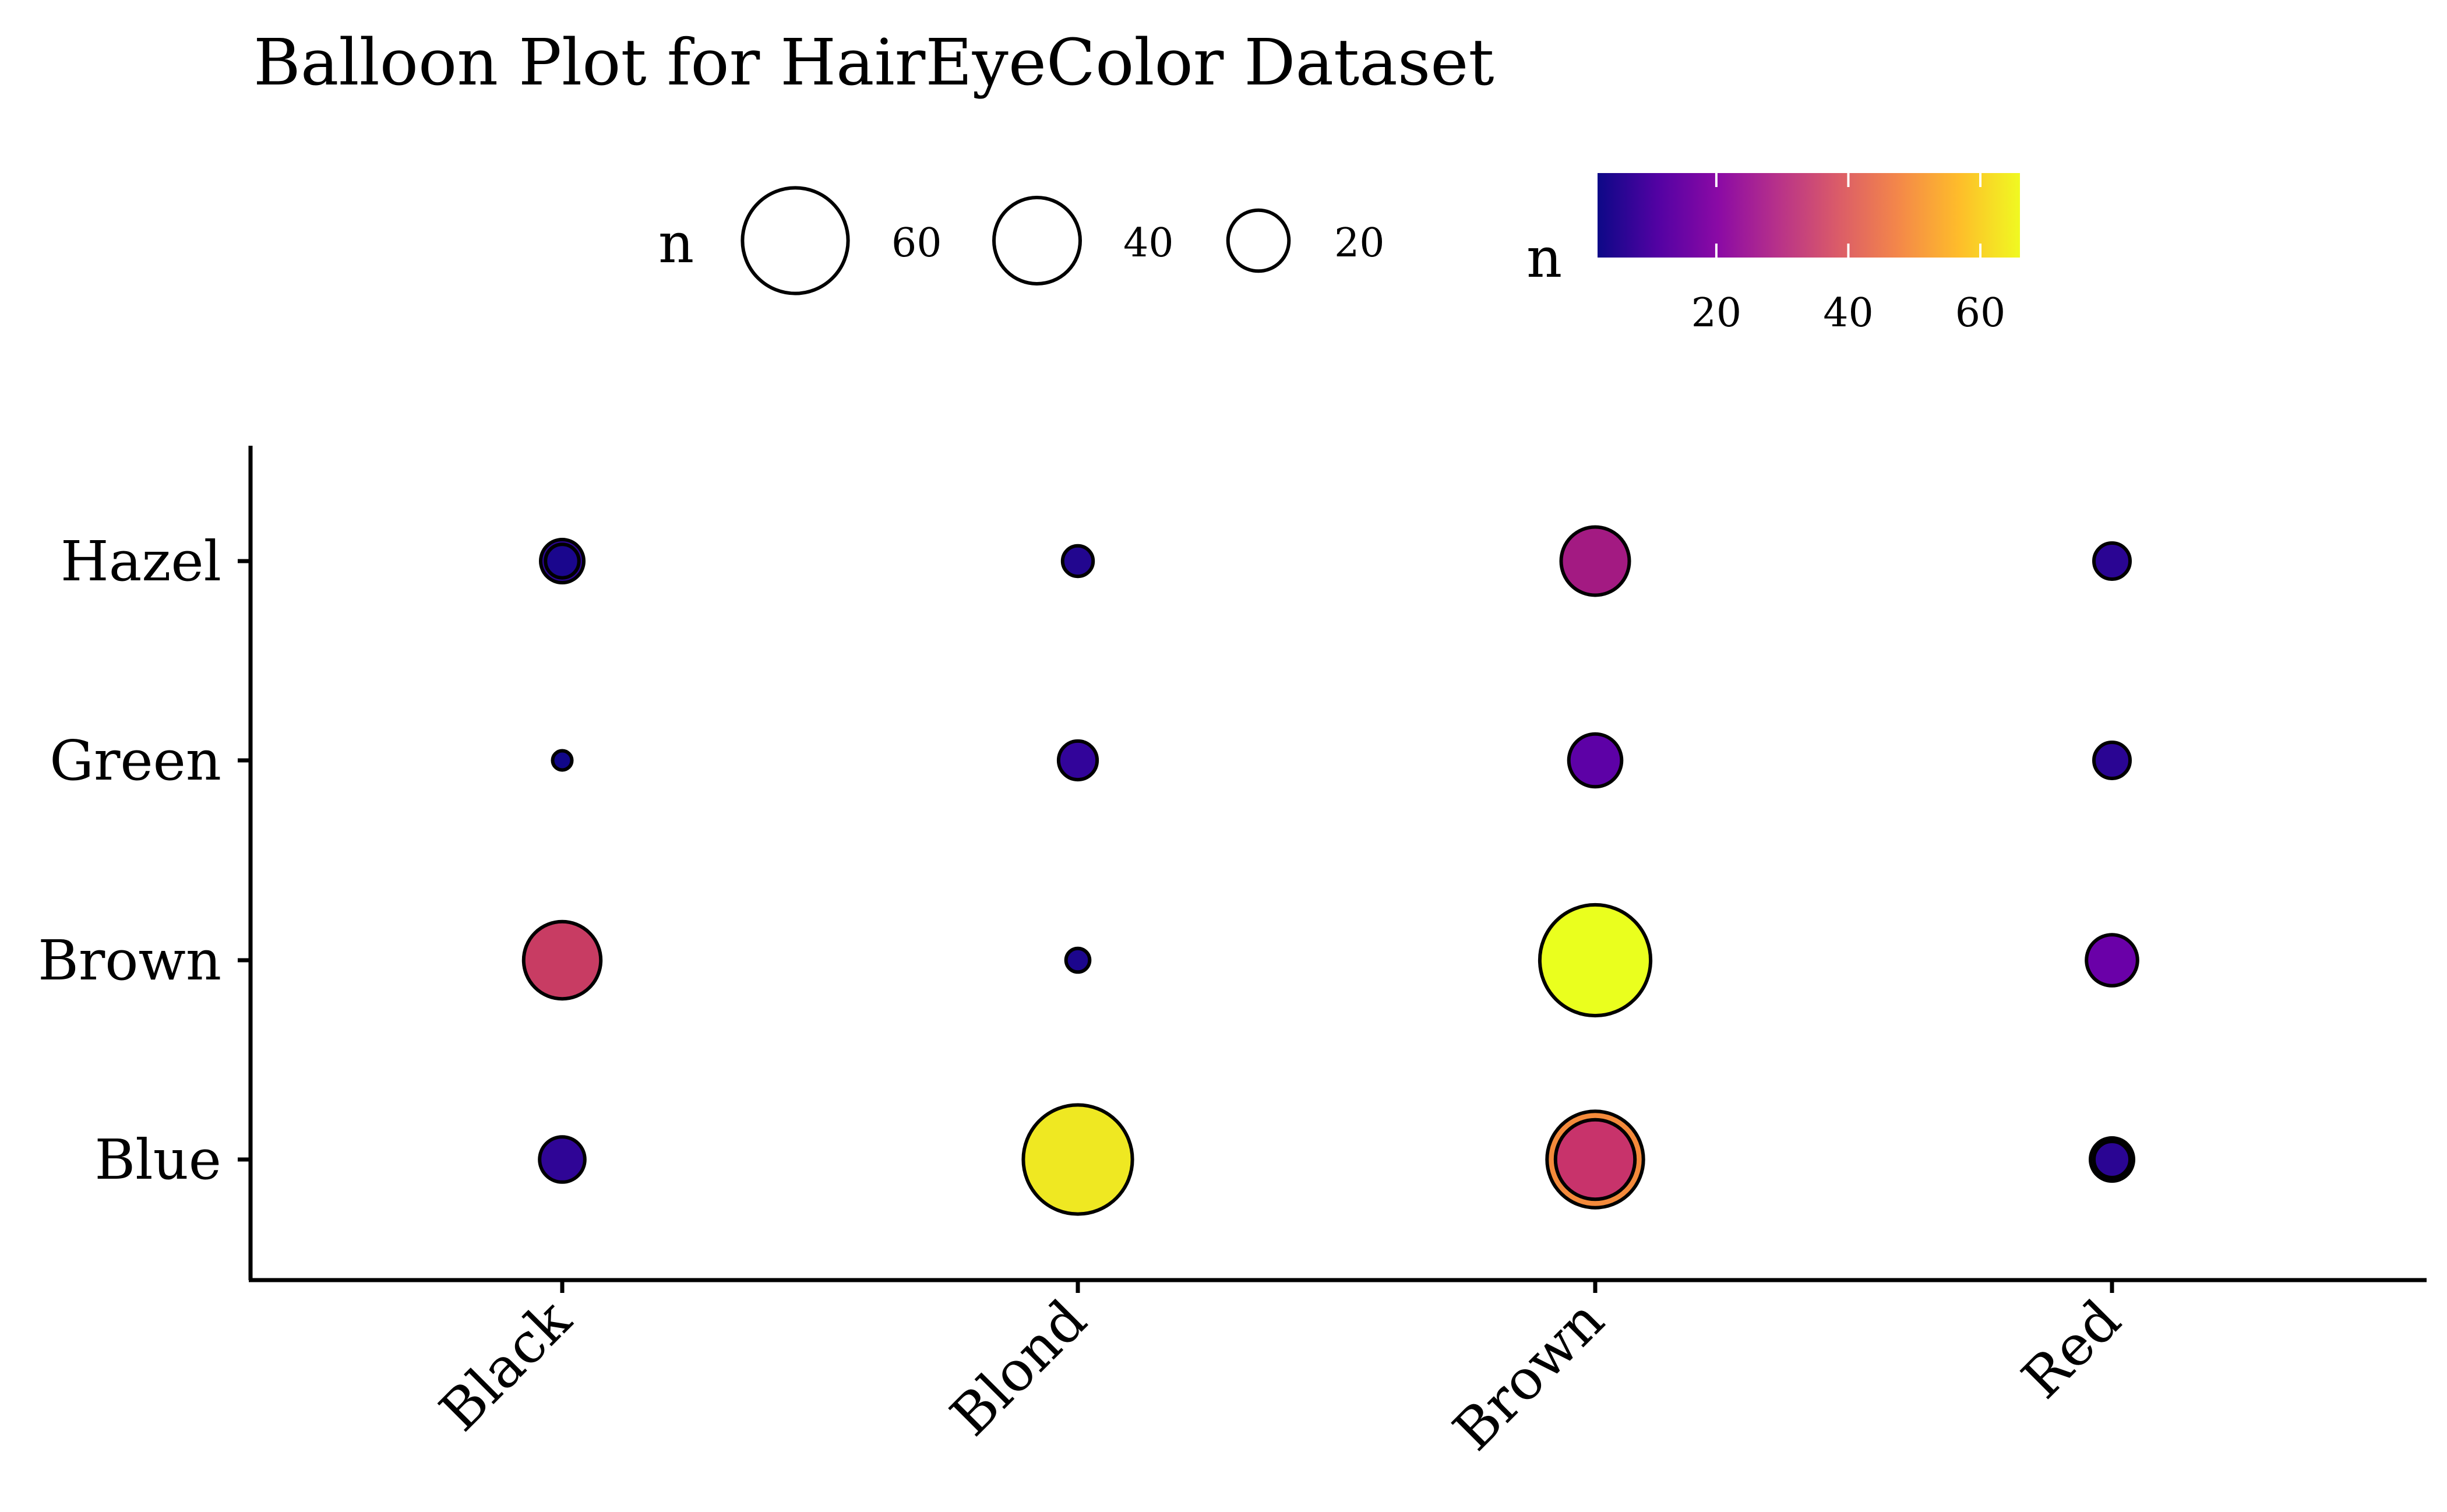  What do you see at coordinates (135, 761) in the screenshot?
I see `y-tick-label-green: Green` at bounding box center [135, 761].